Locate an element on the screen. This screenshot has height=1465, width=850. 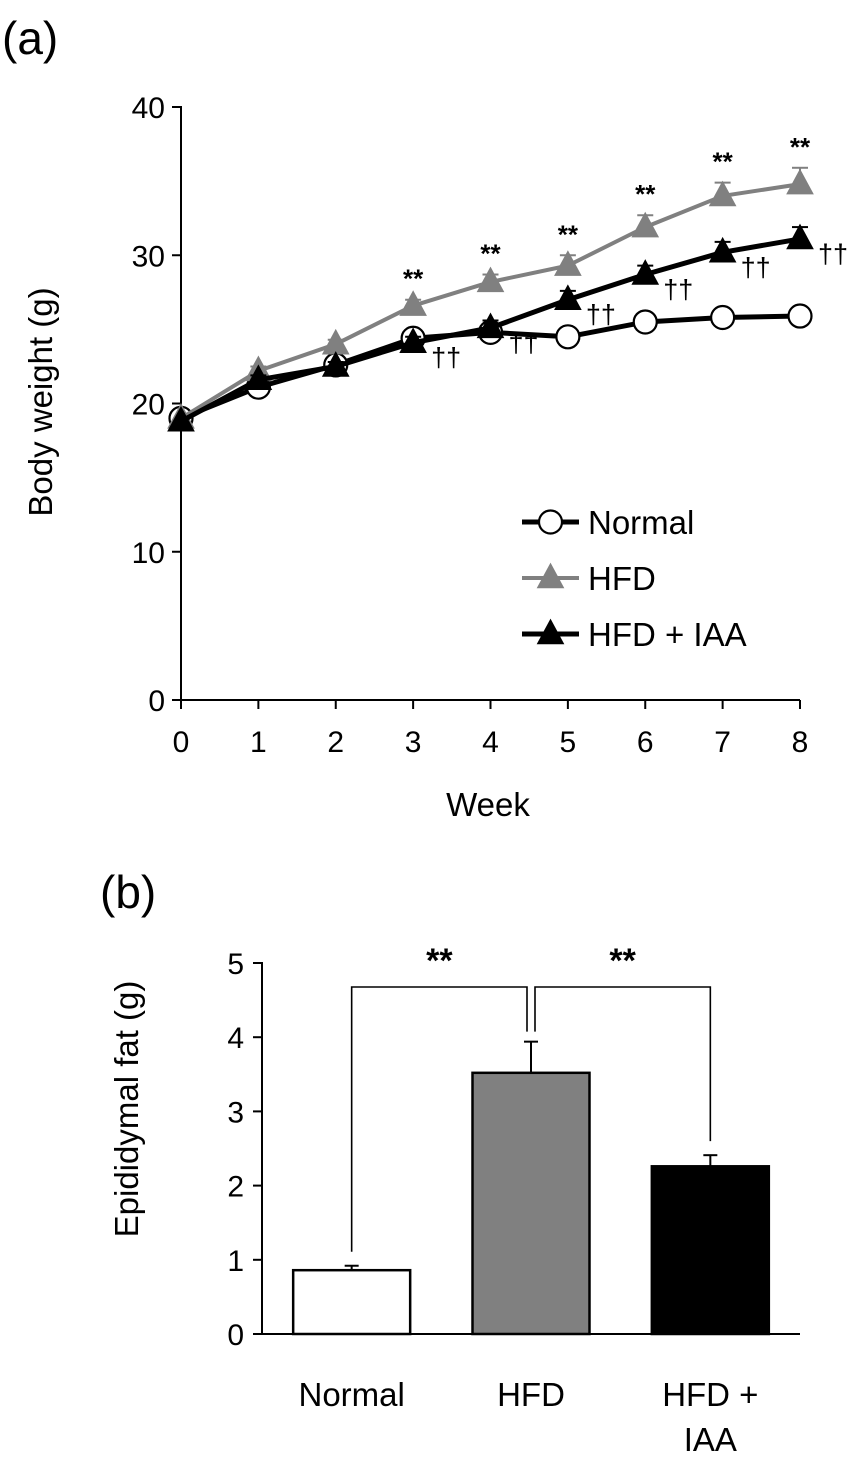
panel-a-annotations: ** †† ** †† ** †† ** †† ** †† ** †† is located at coordinates (625, 252).